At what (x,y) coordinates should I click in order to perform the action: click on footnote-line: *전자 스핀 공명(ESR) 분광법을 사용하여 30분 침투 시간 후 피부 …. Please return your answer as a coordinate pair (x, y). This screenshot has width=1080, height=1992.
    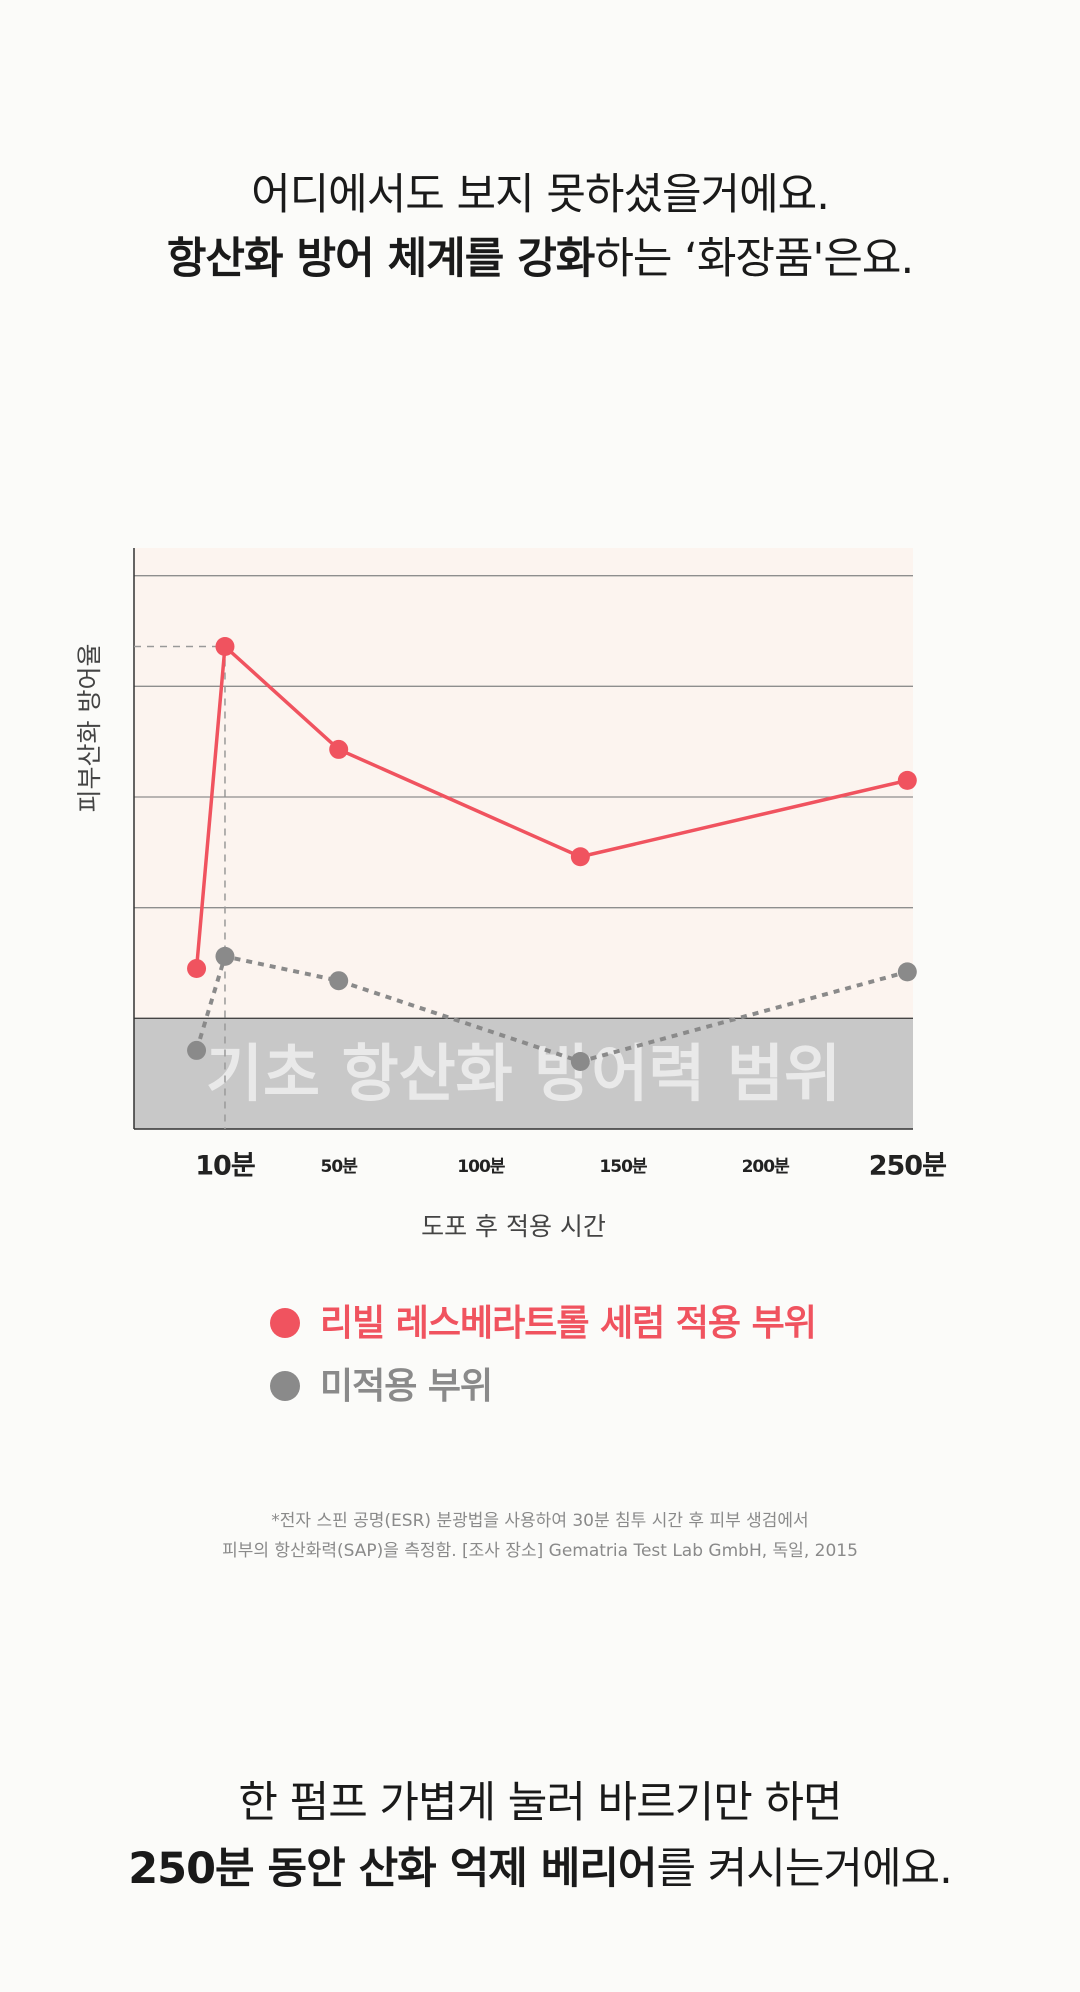
    Looking at the image, I should click on (540, 1521).